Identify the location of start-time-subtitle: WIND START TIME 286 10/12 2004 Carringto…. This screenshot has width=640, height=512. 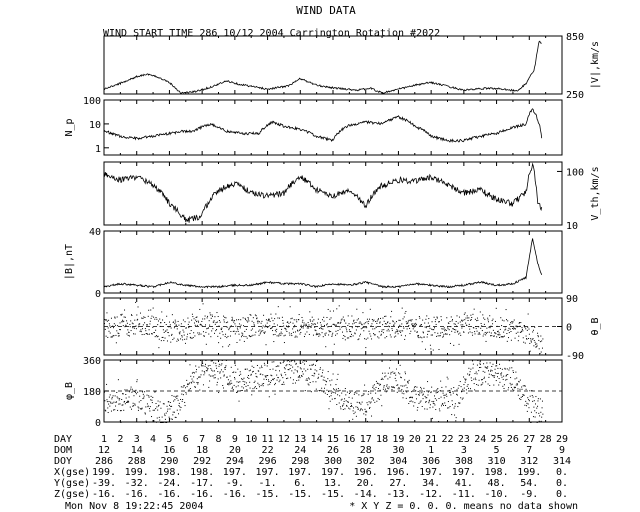
(271, 33).